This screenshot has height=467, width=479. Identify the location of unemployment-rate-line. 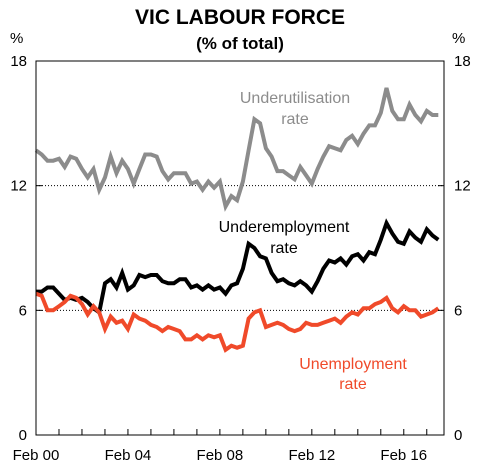
(237, 322).